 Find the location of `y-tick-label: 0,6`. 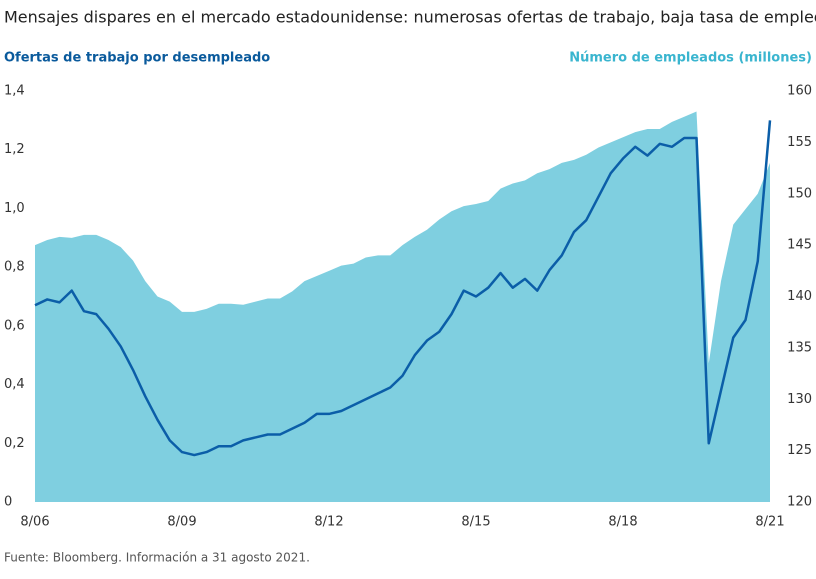

y-tick-label: 0,6 is located at coordinates (14, 325).